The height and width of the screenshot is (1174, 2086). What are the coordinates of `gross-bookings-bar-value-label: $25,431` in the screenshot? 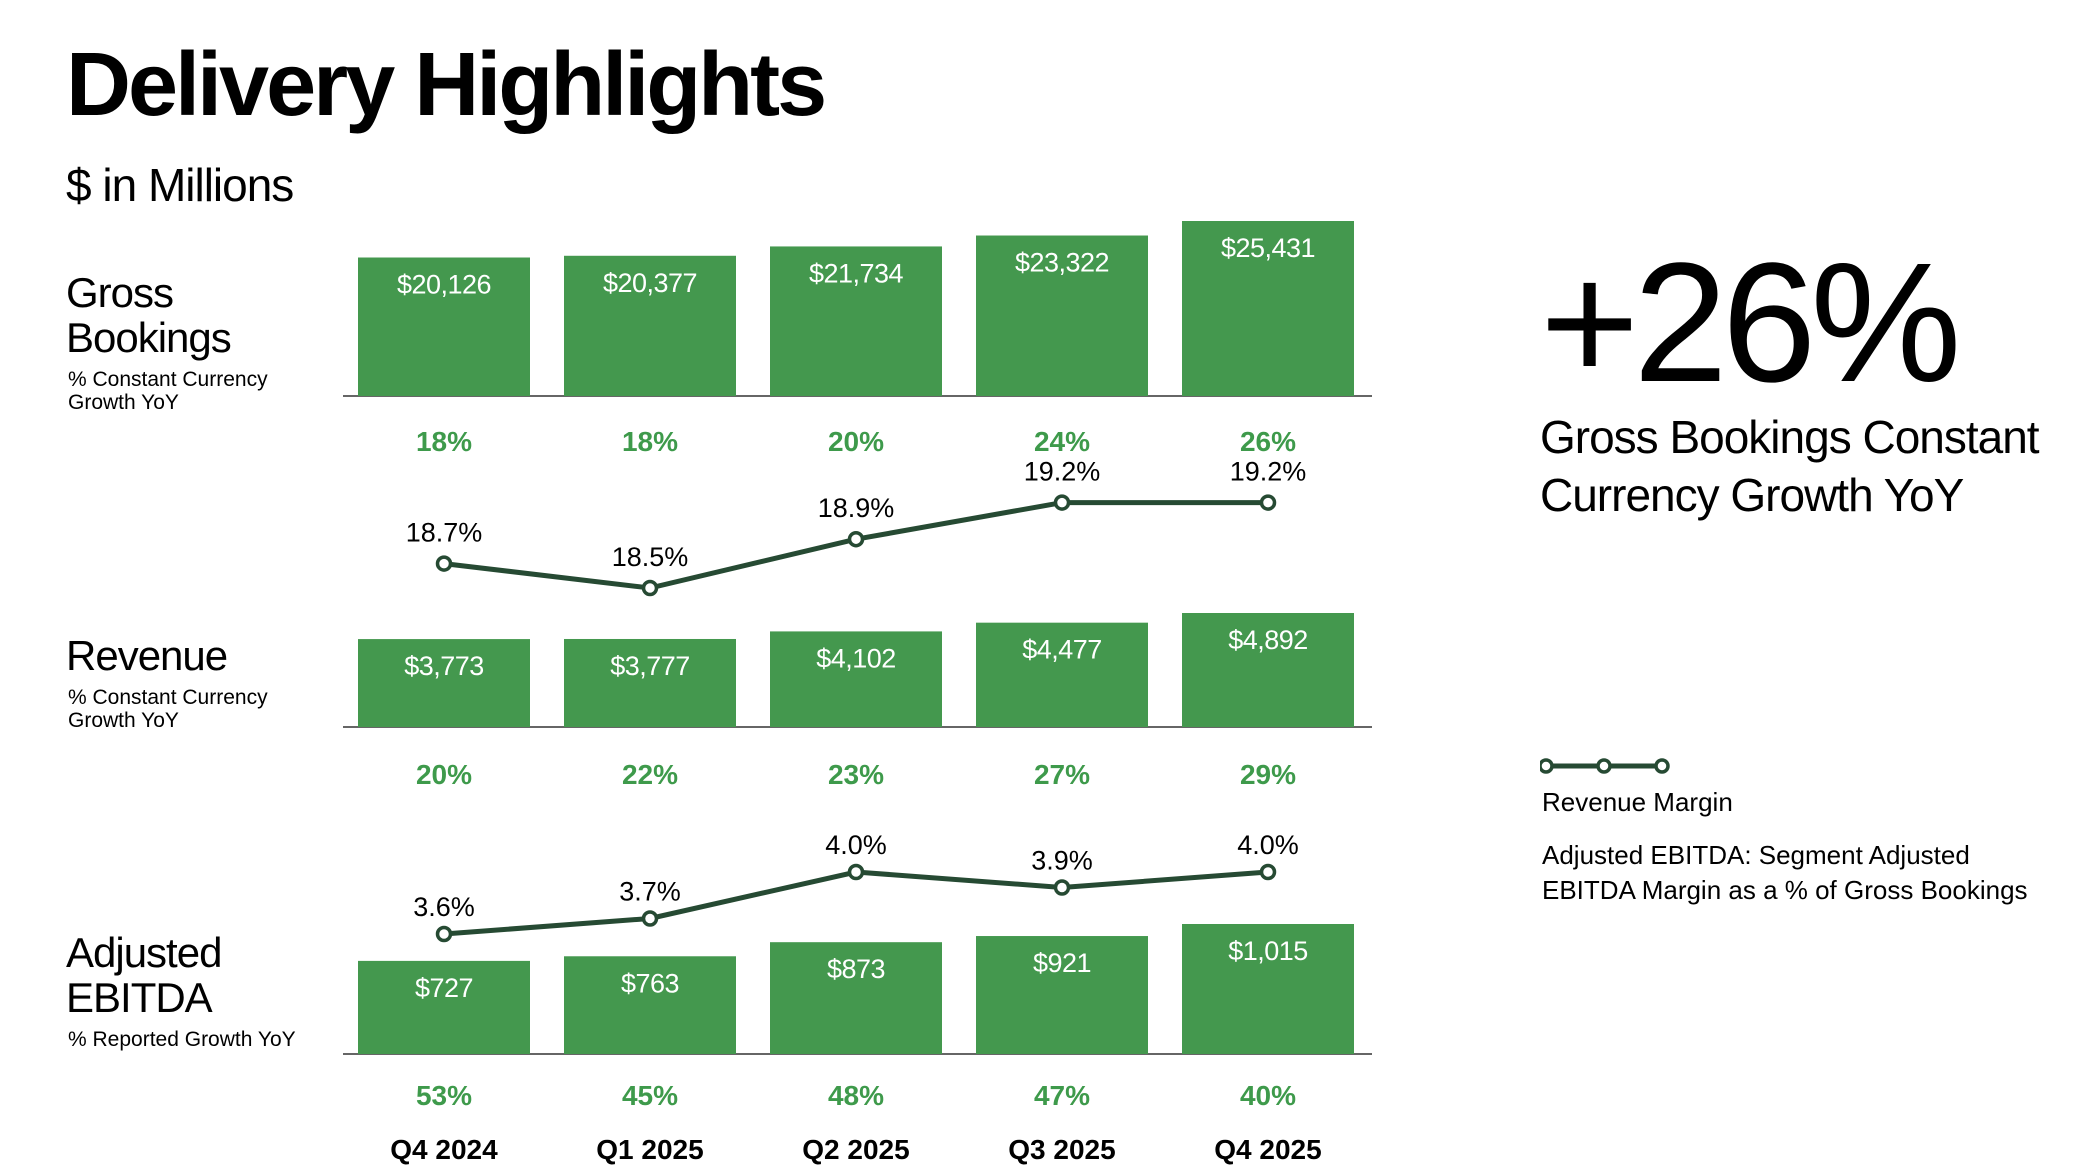 It's located at (1268, 248).